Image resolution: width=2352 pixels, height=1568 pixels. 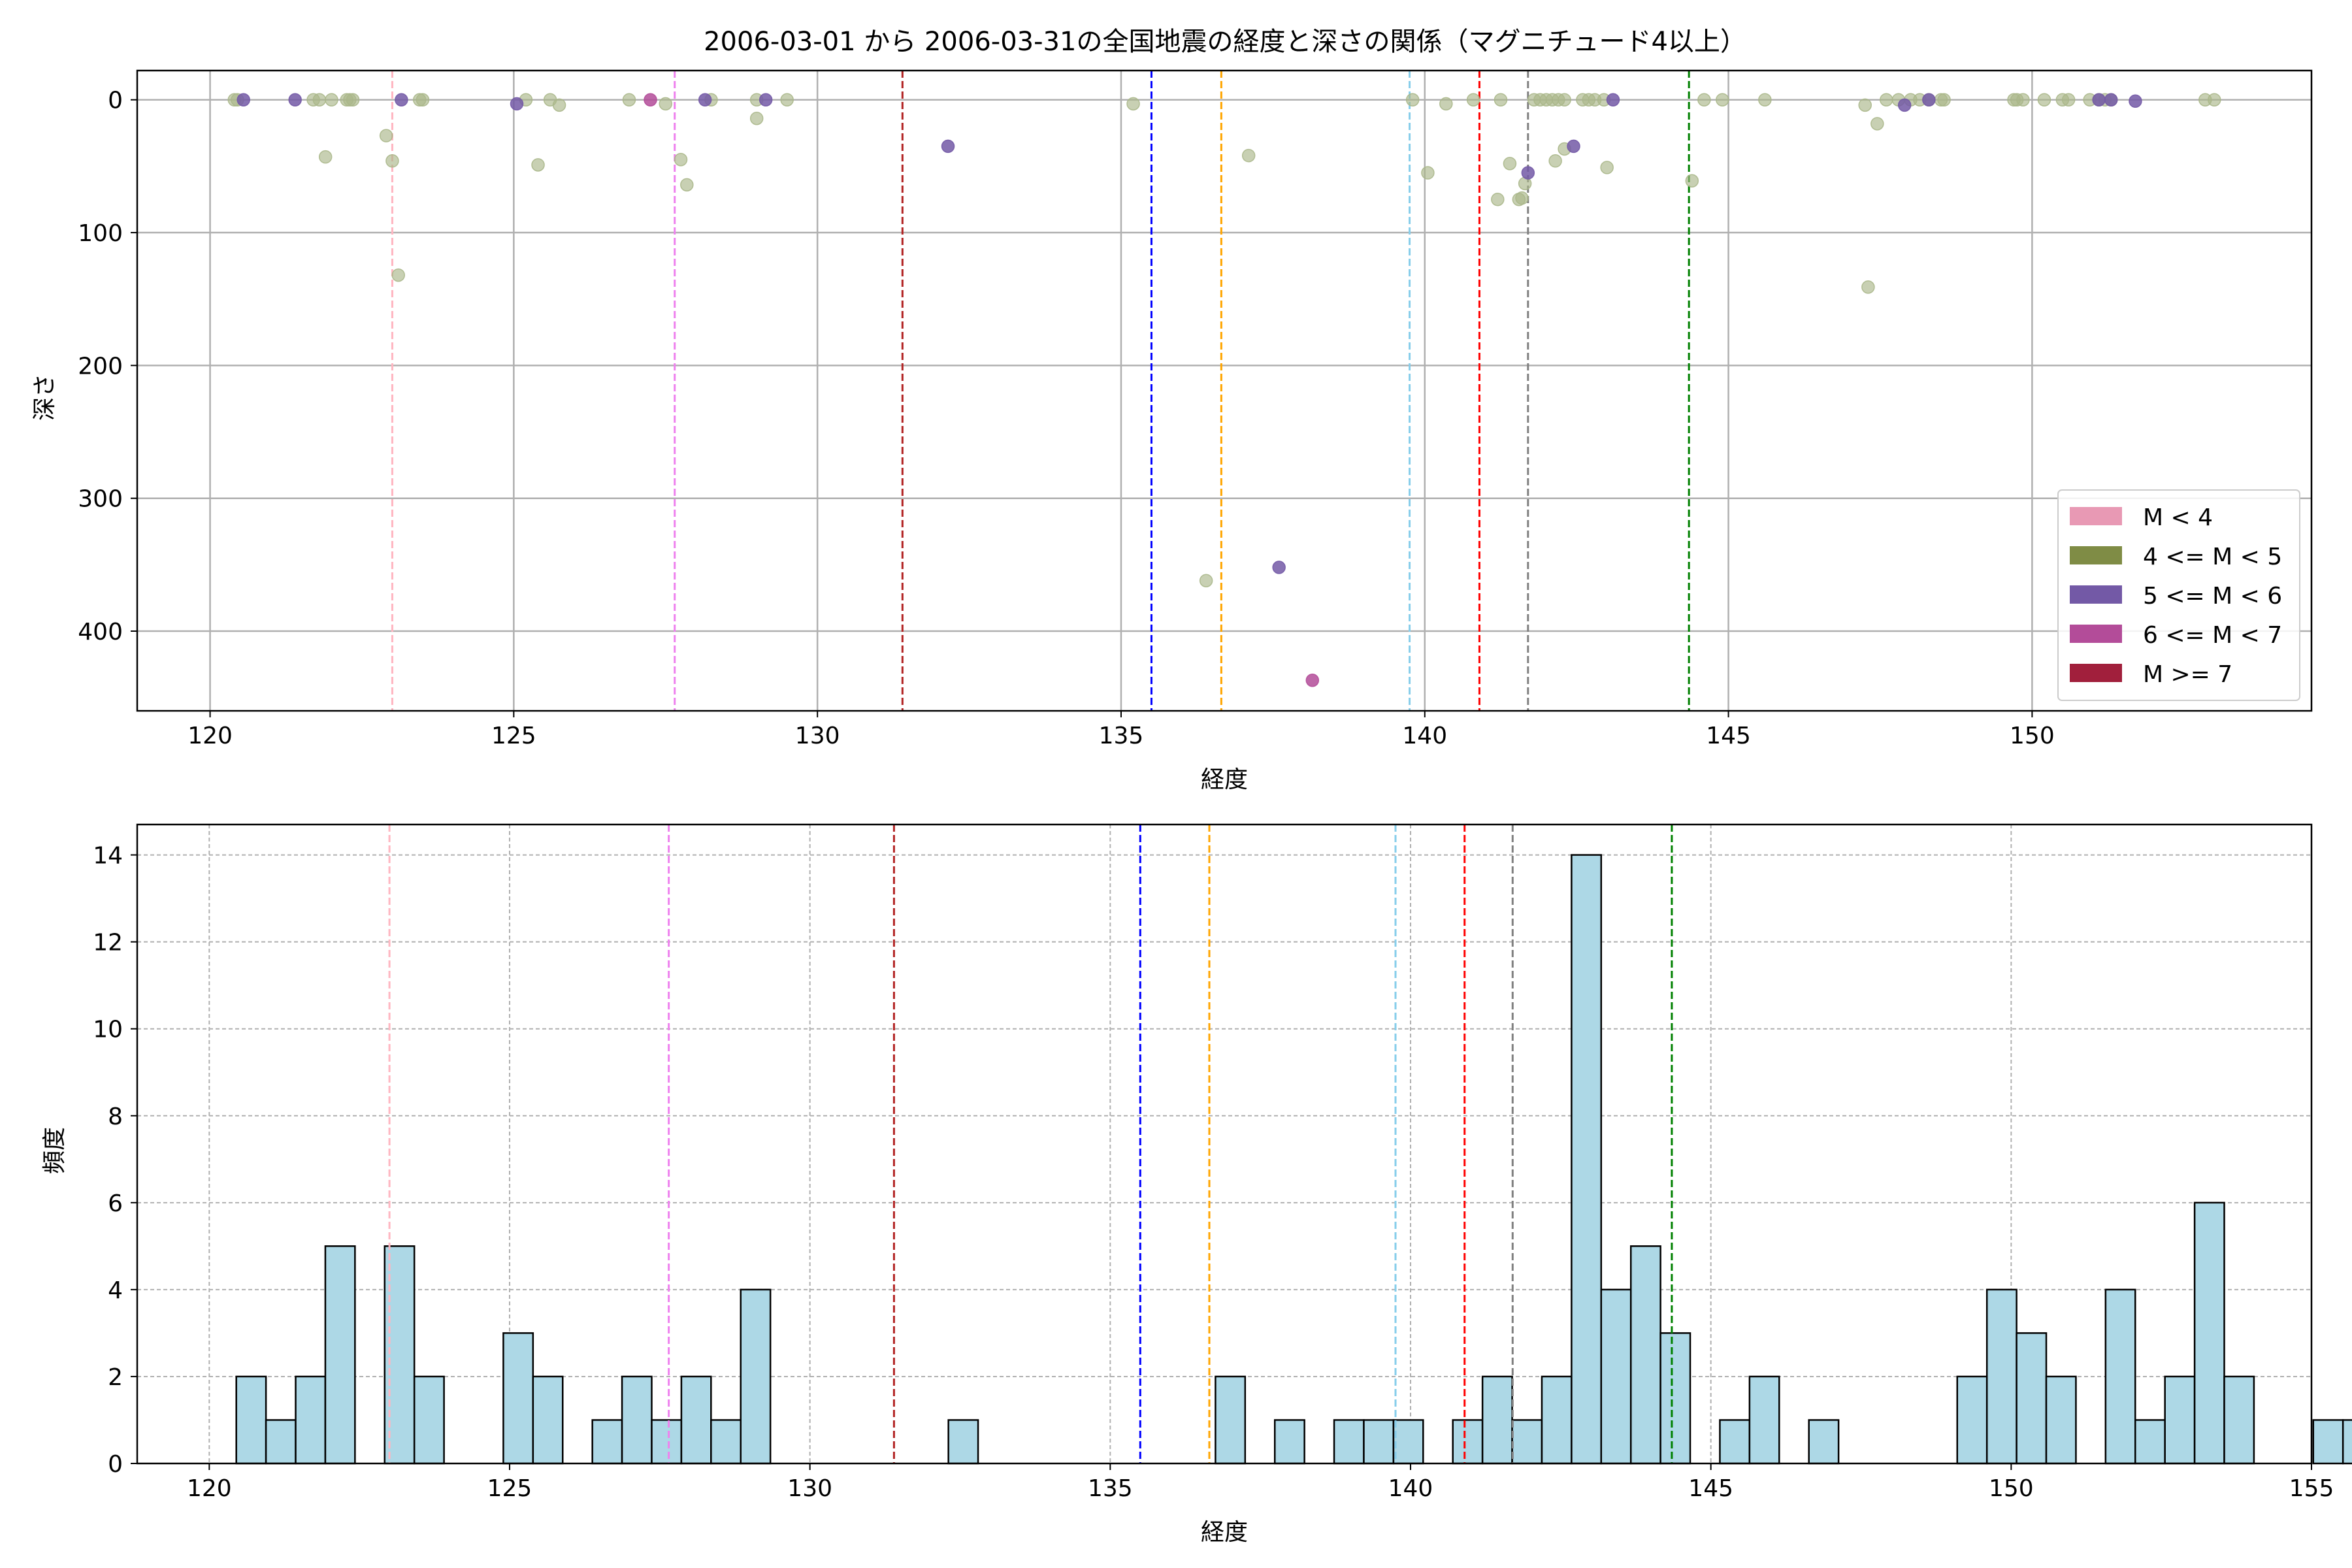 I want to click on scatter-y-axis-ticks: 0 100 200 300 400, so click(x=107, y=366).